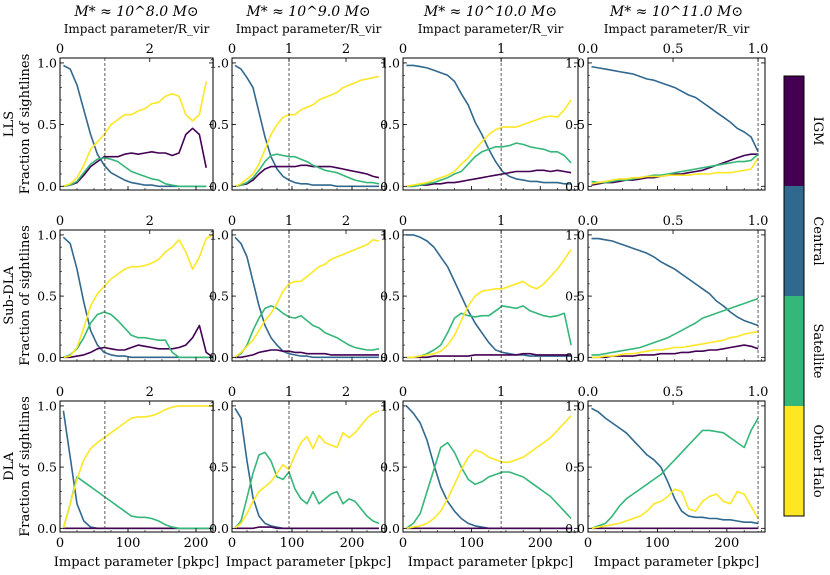 This screenshot has width=830, height=575. I want to click on row-label: LLS, so click(9, 124).